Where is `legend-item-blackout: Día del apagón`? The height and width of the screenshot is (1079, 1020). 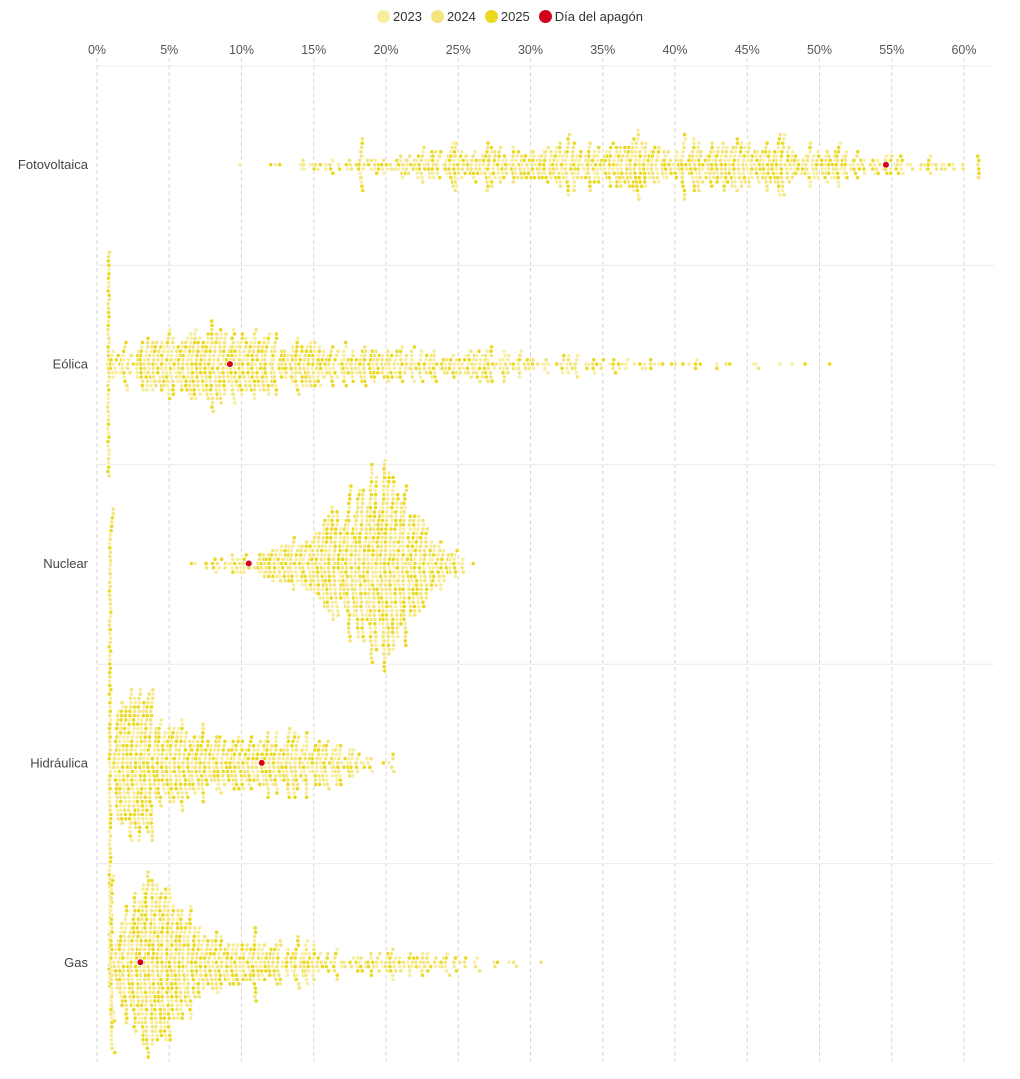
legend-item-blackout: Día del apagón is located at coordinates (590, 16).